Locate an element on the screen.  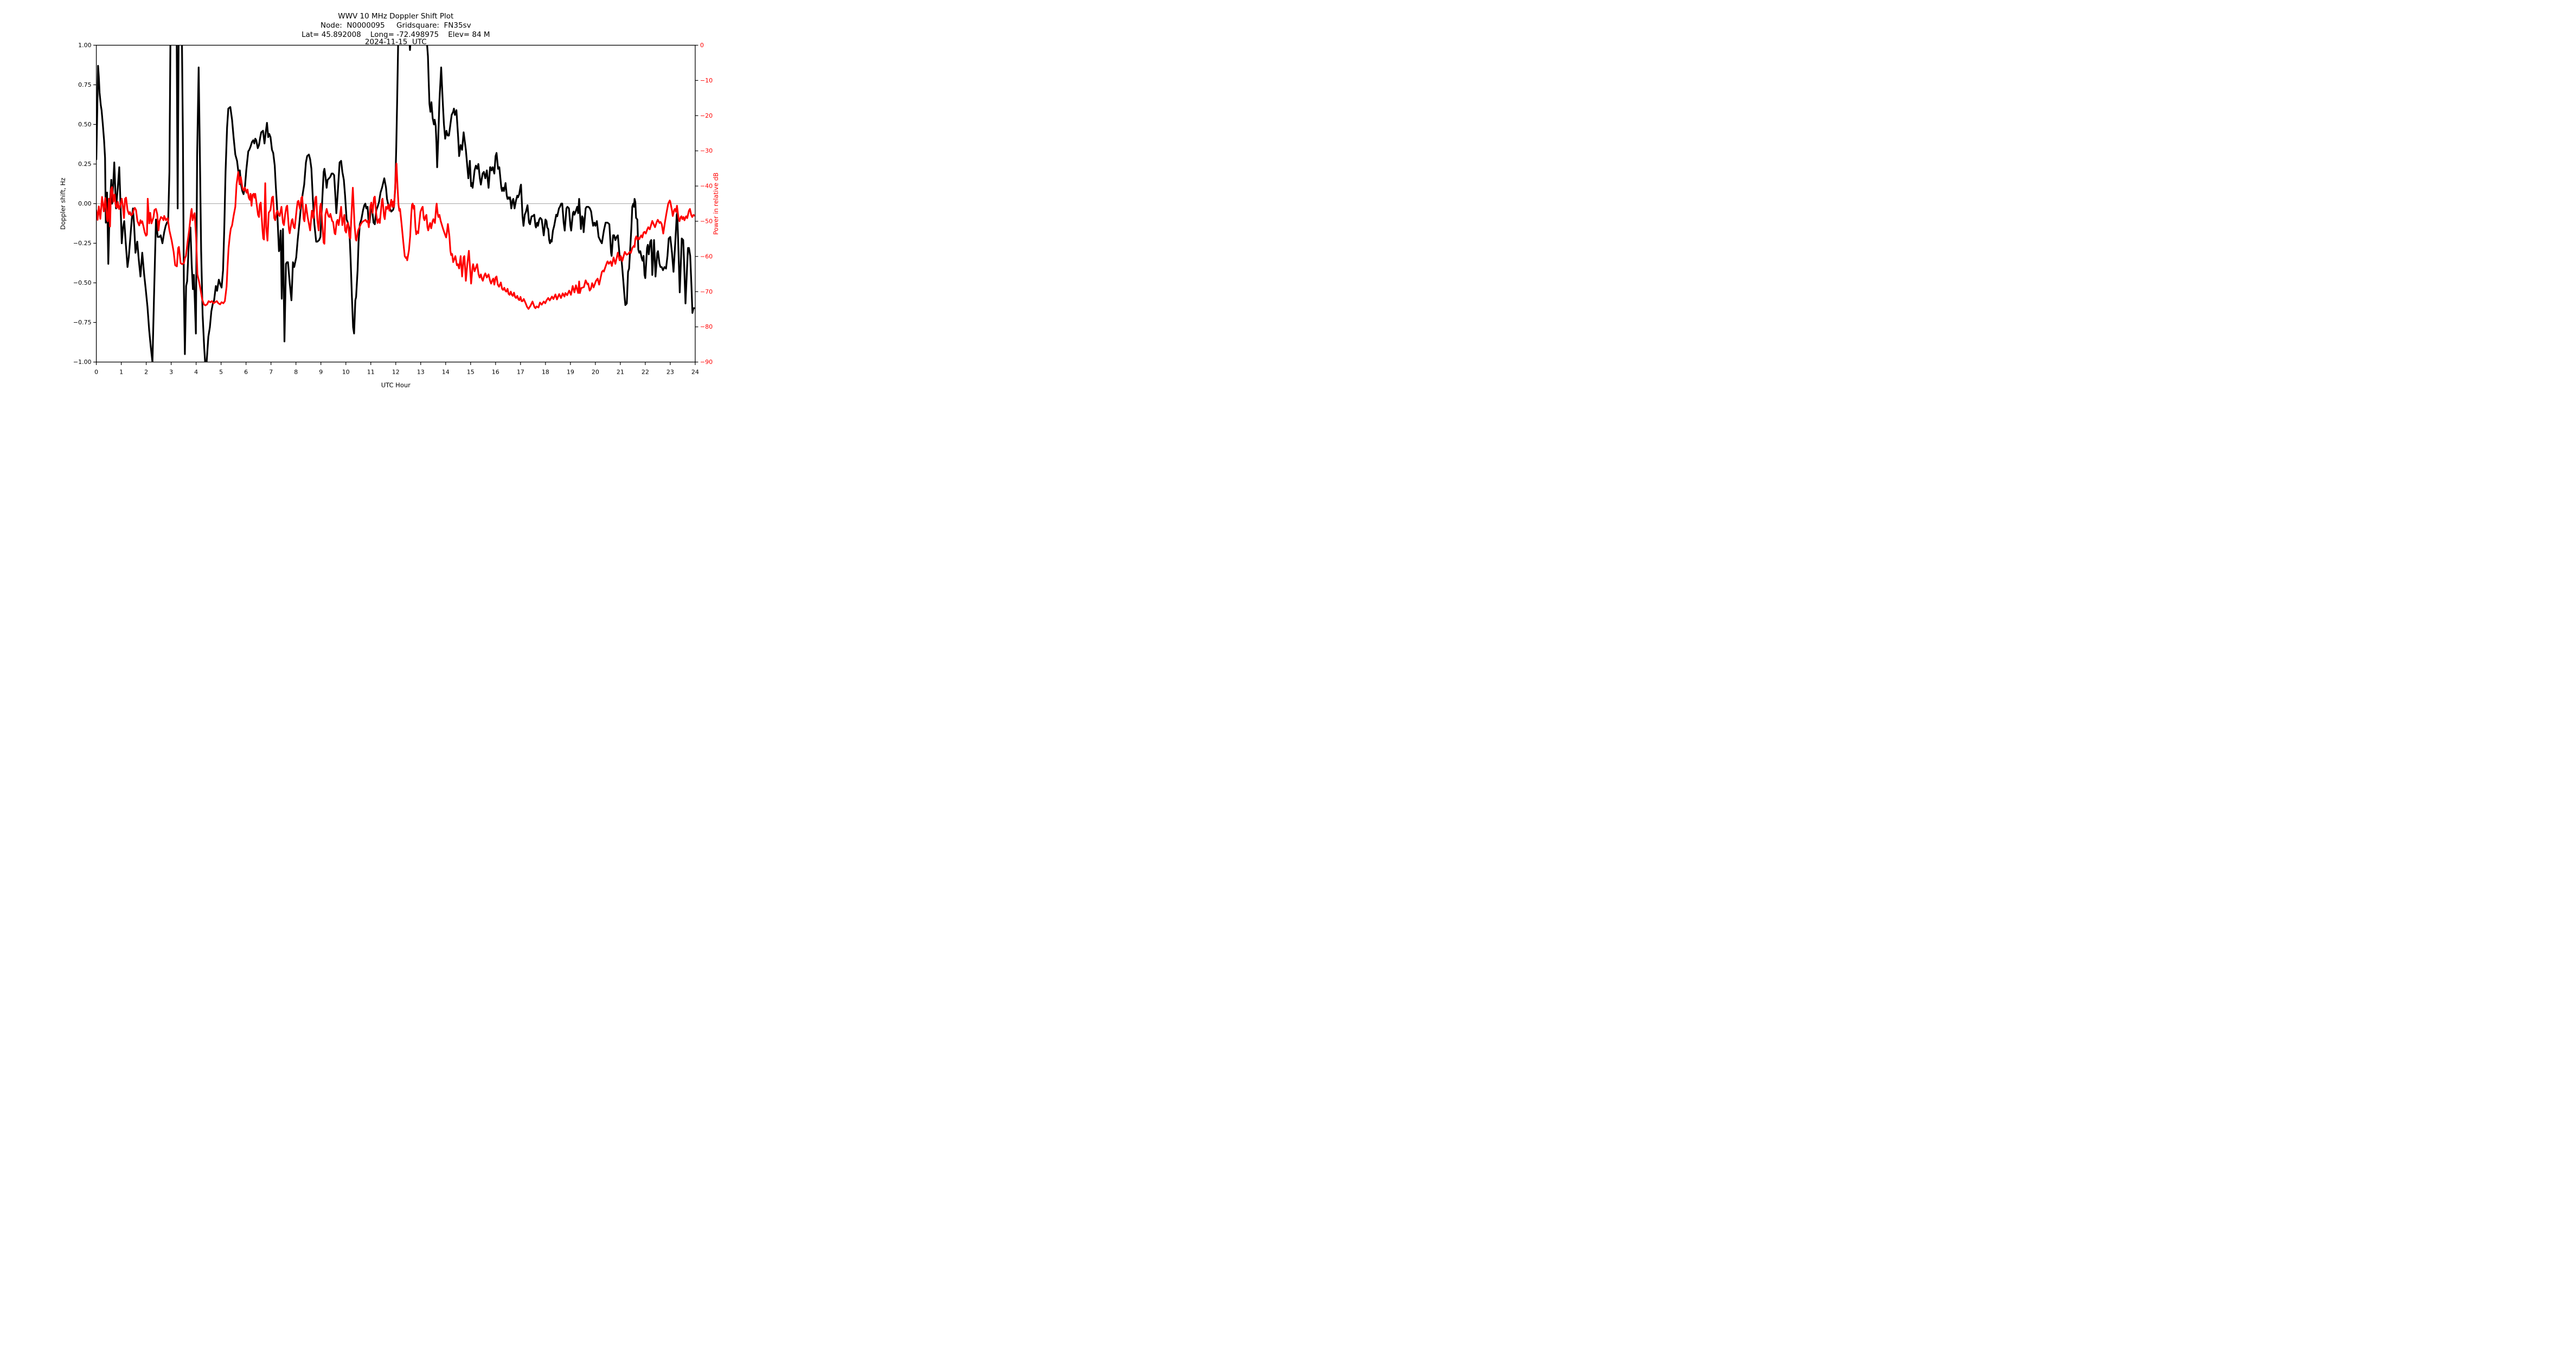
y-left-tick-label: −0.25 is located at coordinates (82, 243).